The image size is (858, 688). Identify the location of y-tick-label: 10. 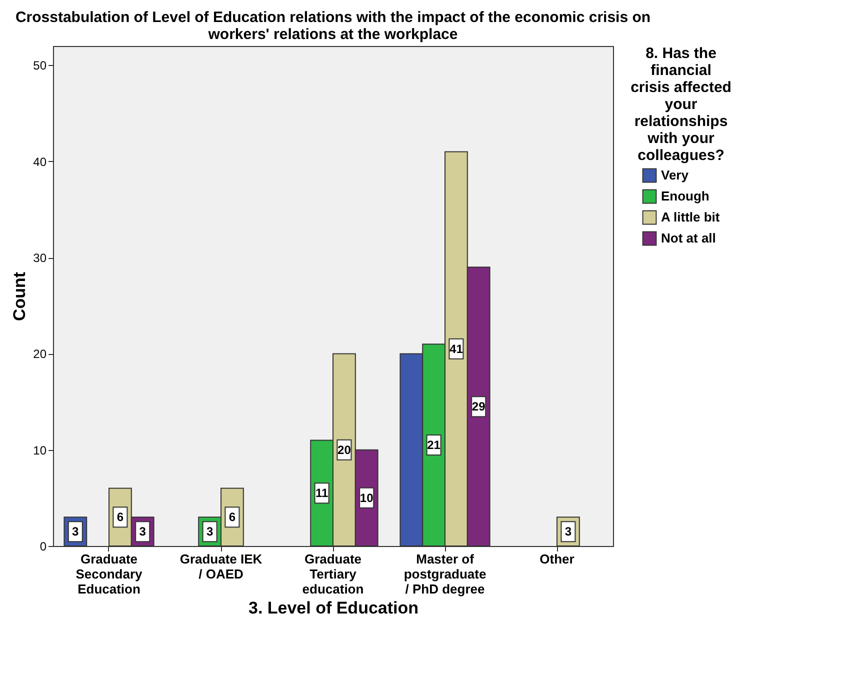
(40, 450).